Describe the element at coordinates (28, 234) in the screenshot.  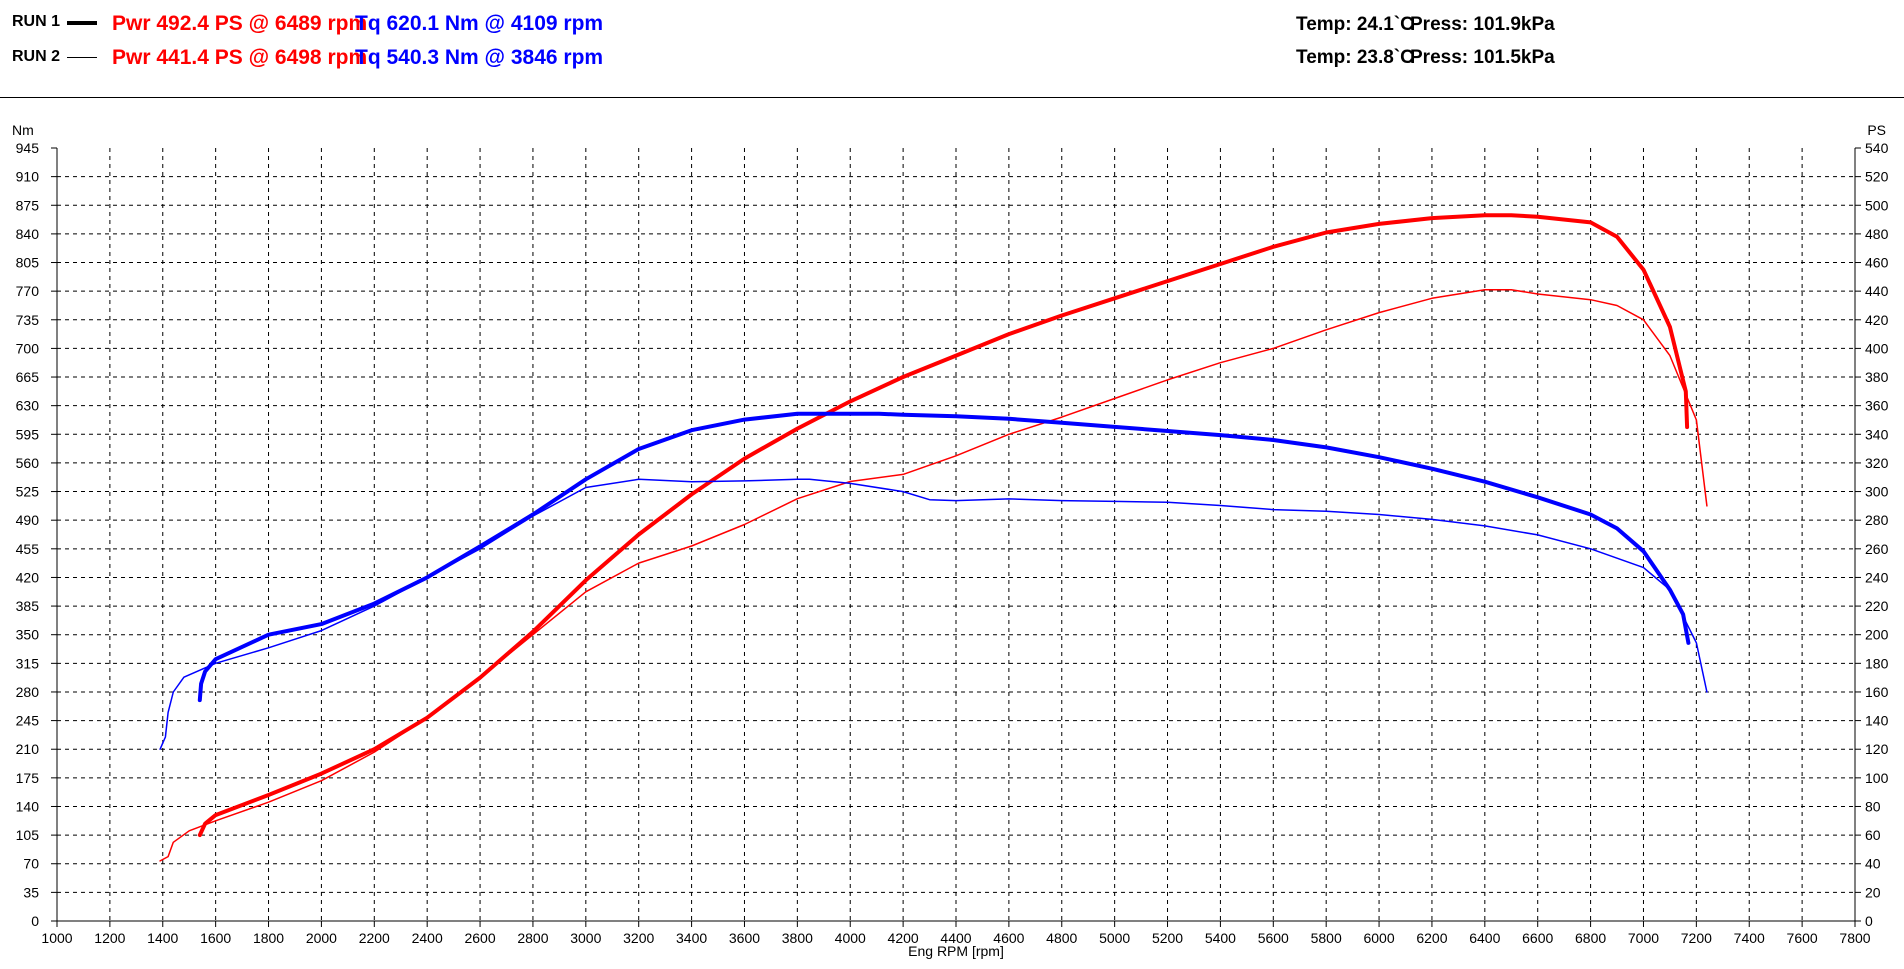
I see `y-tick-label: 840` at that location.